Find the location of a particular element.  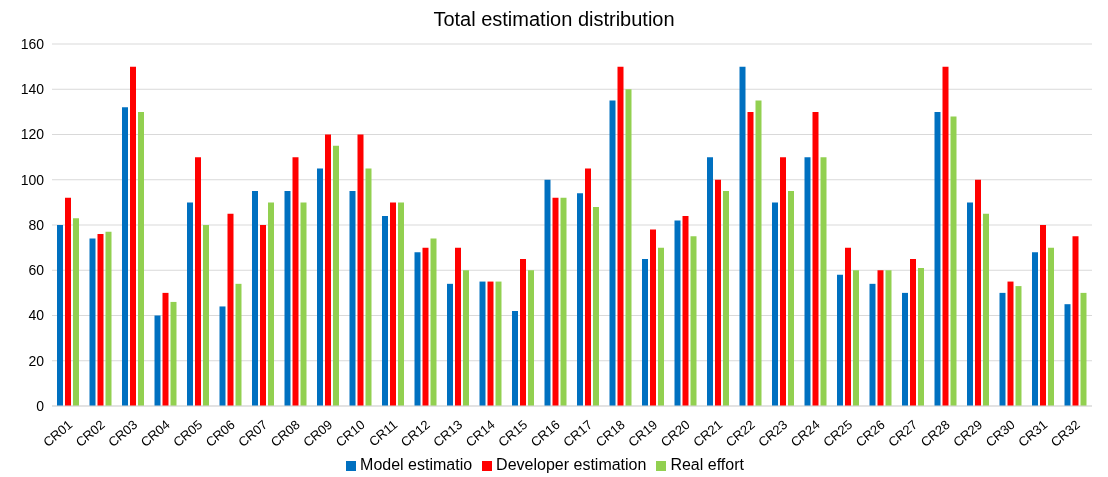

y-tick-label: 120 is located at coordinates (32, 134).